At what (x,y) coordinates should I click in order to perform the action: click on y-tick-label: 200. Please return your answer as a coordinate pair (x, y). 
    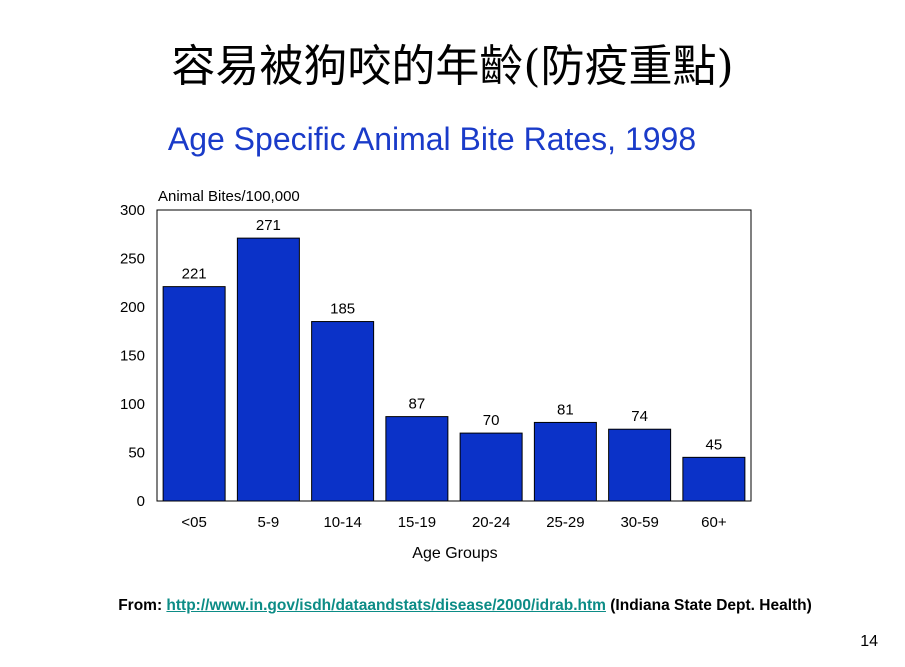
    Looking at the image, I should click on (132, 307).